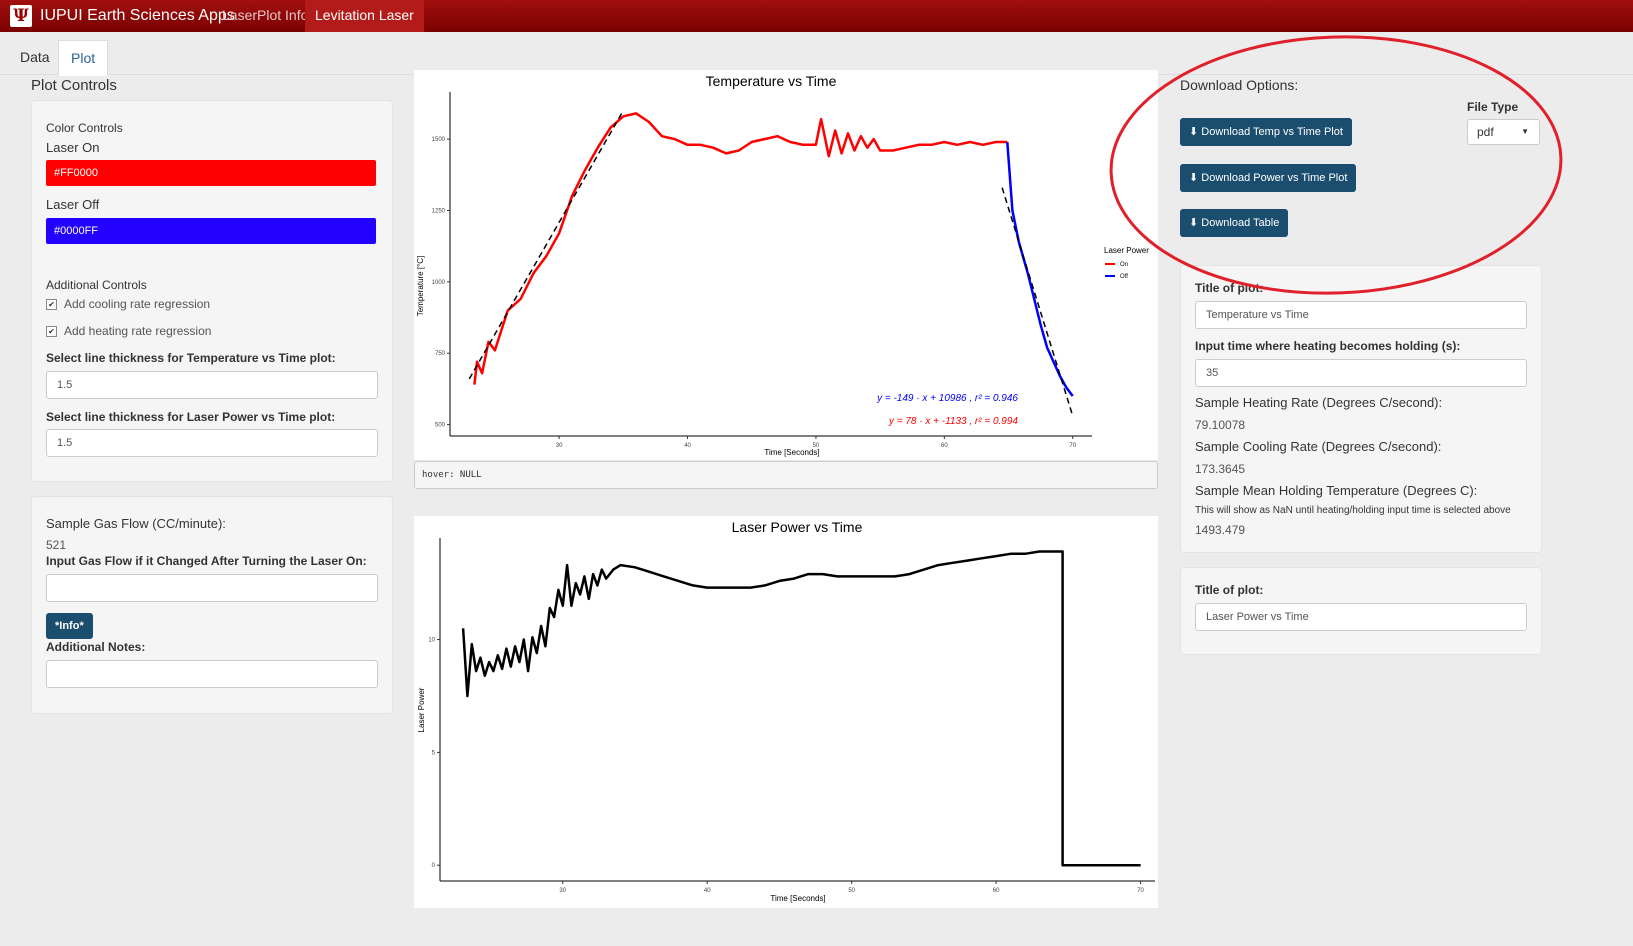 This screenshot has width=1633, height=946. I want to click on iu-trident-logo: Ψ, so click(21, 16).